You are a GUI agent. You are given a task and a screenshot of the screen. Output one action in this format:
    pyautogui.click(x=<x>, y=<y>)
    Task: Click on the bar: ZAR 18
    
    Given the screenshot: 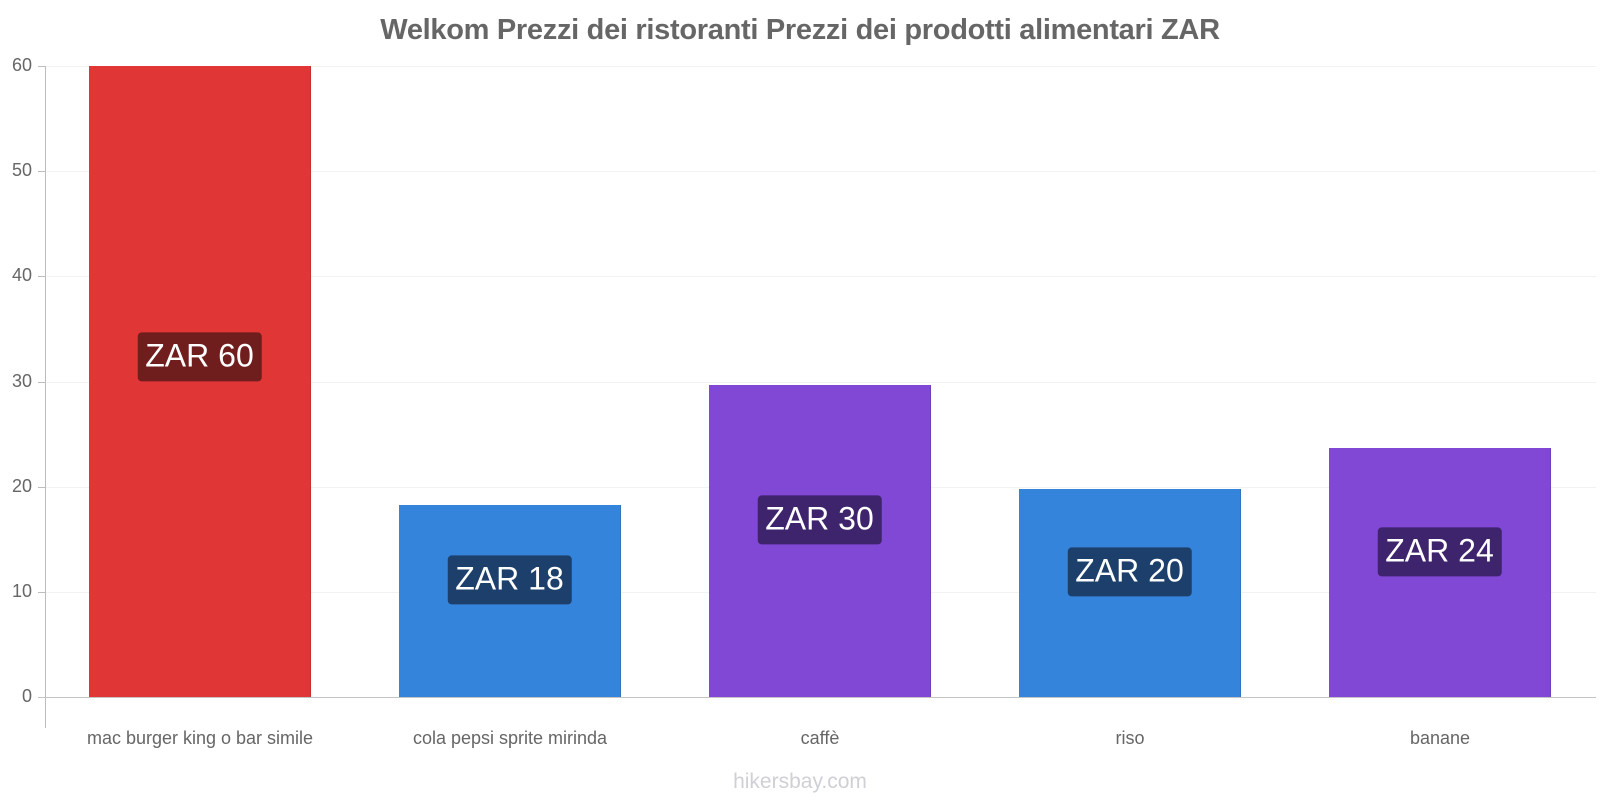 What is the action you would take?
    pyautogui.click(x=510, y=601)
    